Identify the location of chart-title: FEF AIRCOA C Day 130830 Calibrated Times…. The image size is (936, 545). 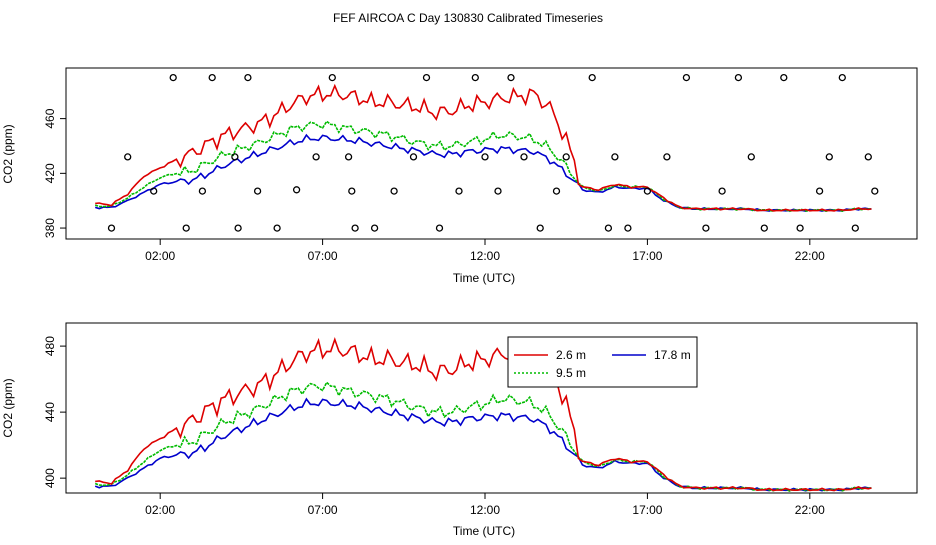
(468, 18).